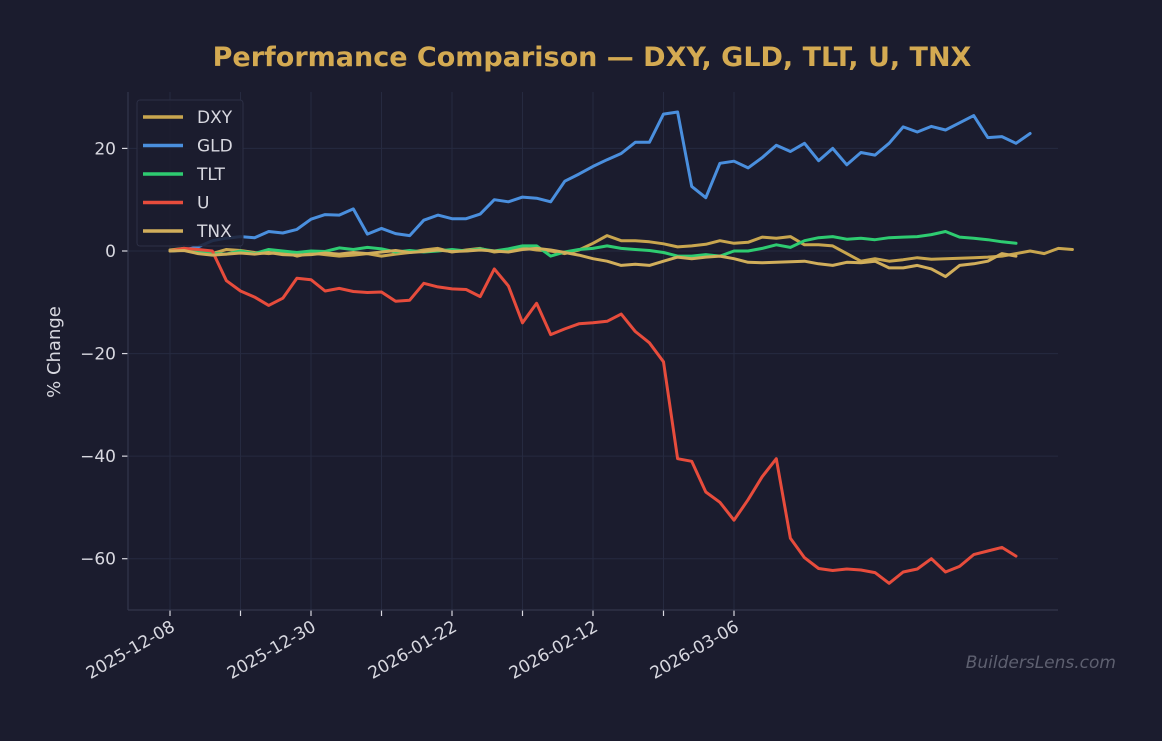 Image resolution: width=1162 pixels, height=741 pixels. What do you see at coordinates (203, 204) in the screenshot?
I see `legend-label-u: U` at bounding box center [203, 204].